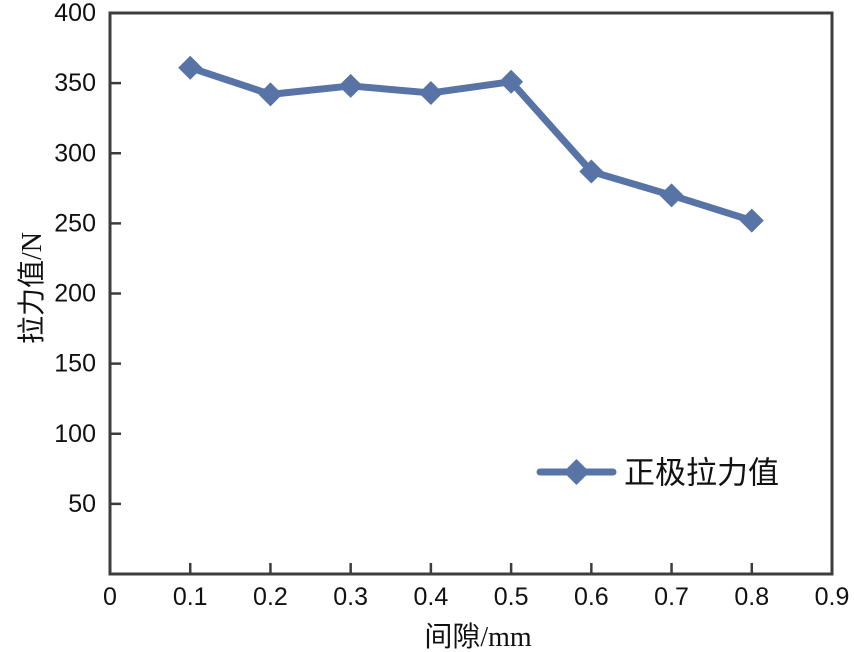 This screenshot has height=652, width=854. What do you see at coordinates (32, 288) in the screenshot?
I see `y-axis-label: 拉力值/N` at bounding box center [32, 288].